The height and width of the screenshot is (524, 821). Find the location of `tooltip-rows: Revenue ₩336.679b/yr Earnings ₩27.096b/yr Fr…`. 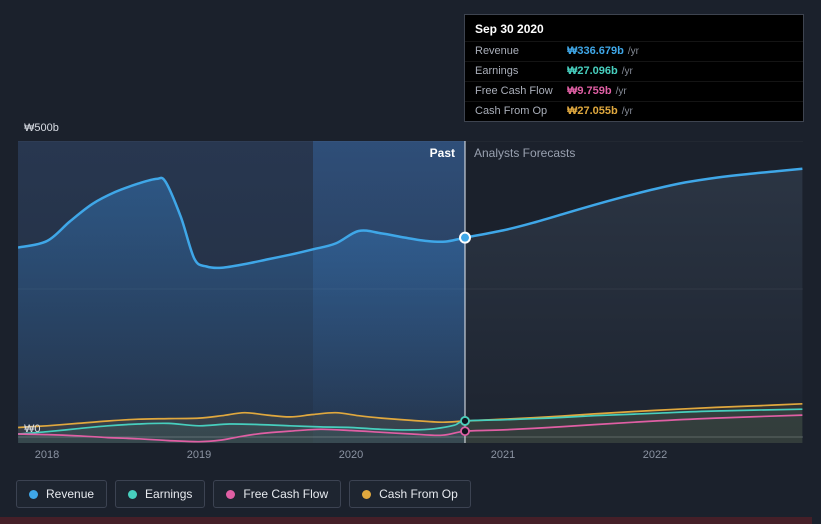

tooltip-rows: Revenue ₩336.679b/yr Earnings ₩27.096b/yr Fr… is located at coordinates (634, 81).